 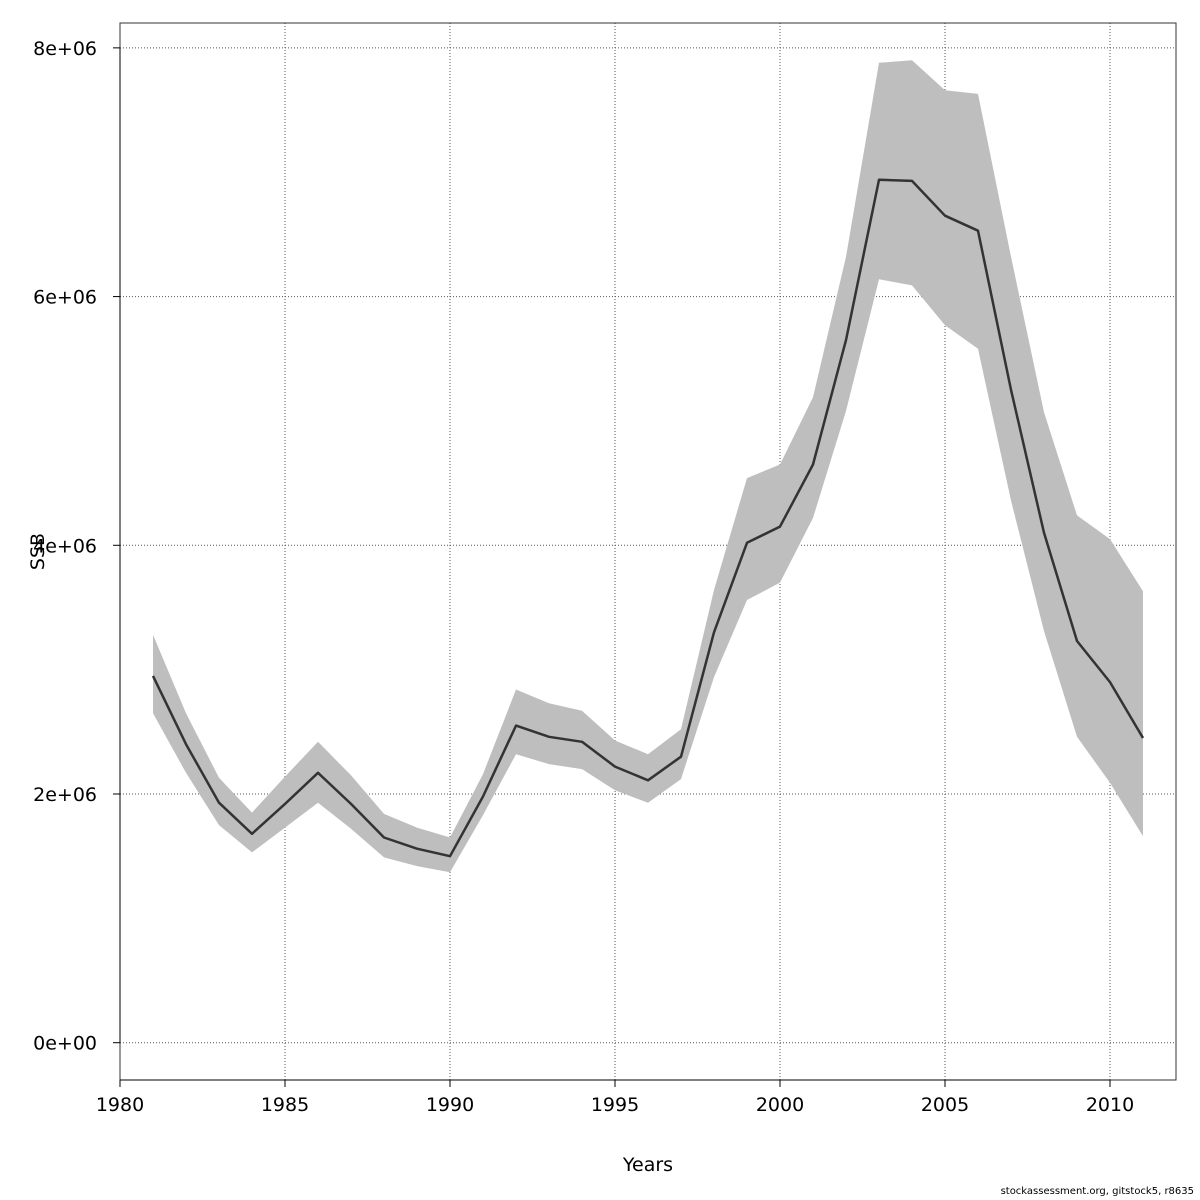 What do you see at coordinates (780, 1105) in the screenshot?
I see `x-tick-label: 2000` at bounding box center [780, 1105].